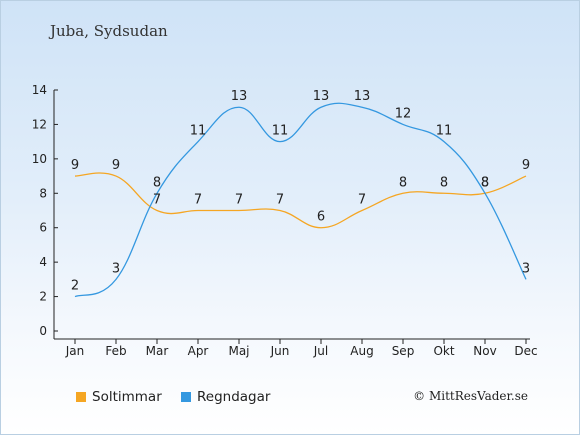 This screenshot has height=435, width=580. I want to click on x-tick-label: Jan, so click(75, 351).